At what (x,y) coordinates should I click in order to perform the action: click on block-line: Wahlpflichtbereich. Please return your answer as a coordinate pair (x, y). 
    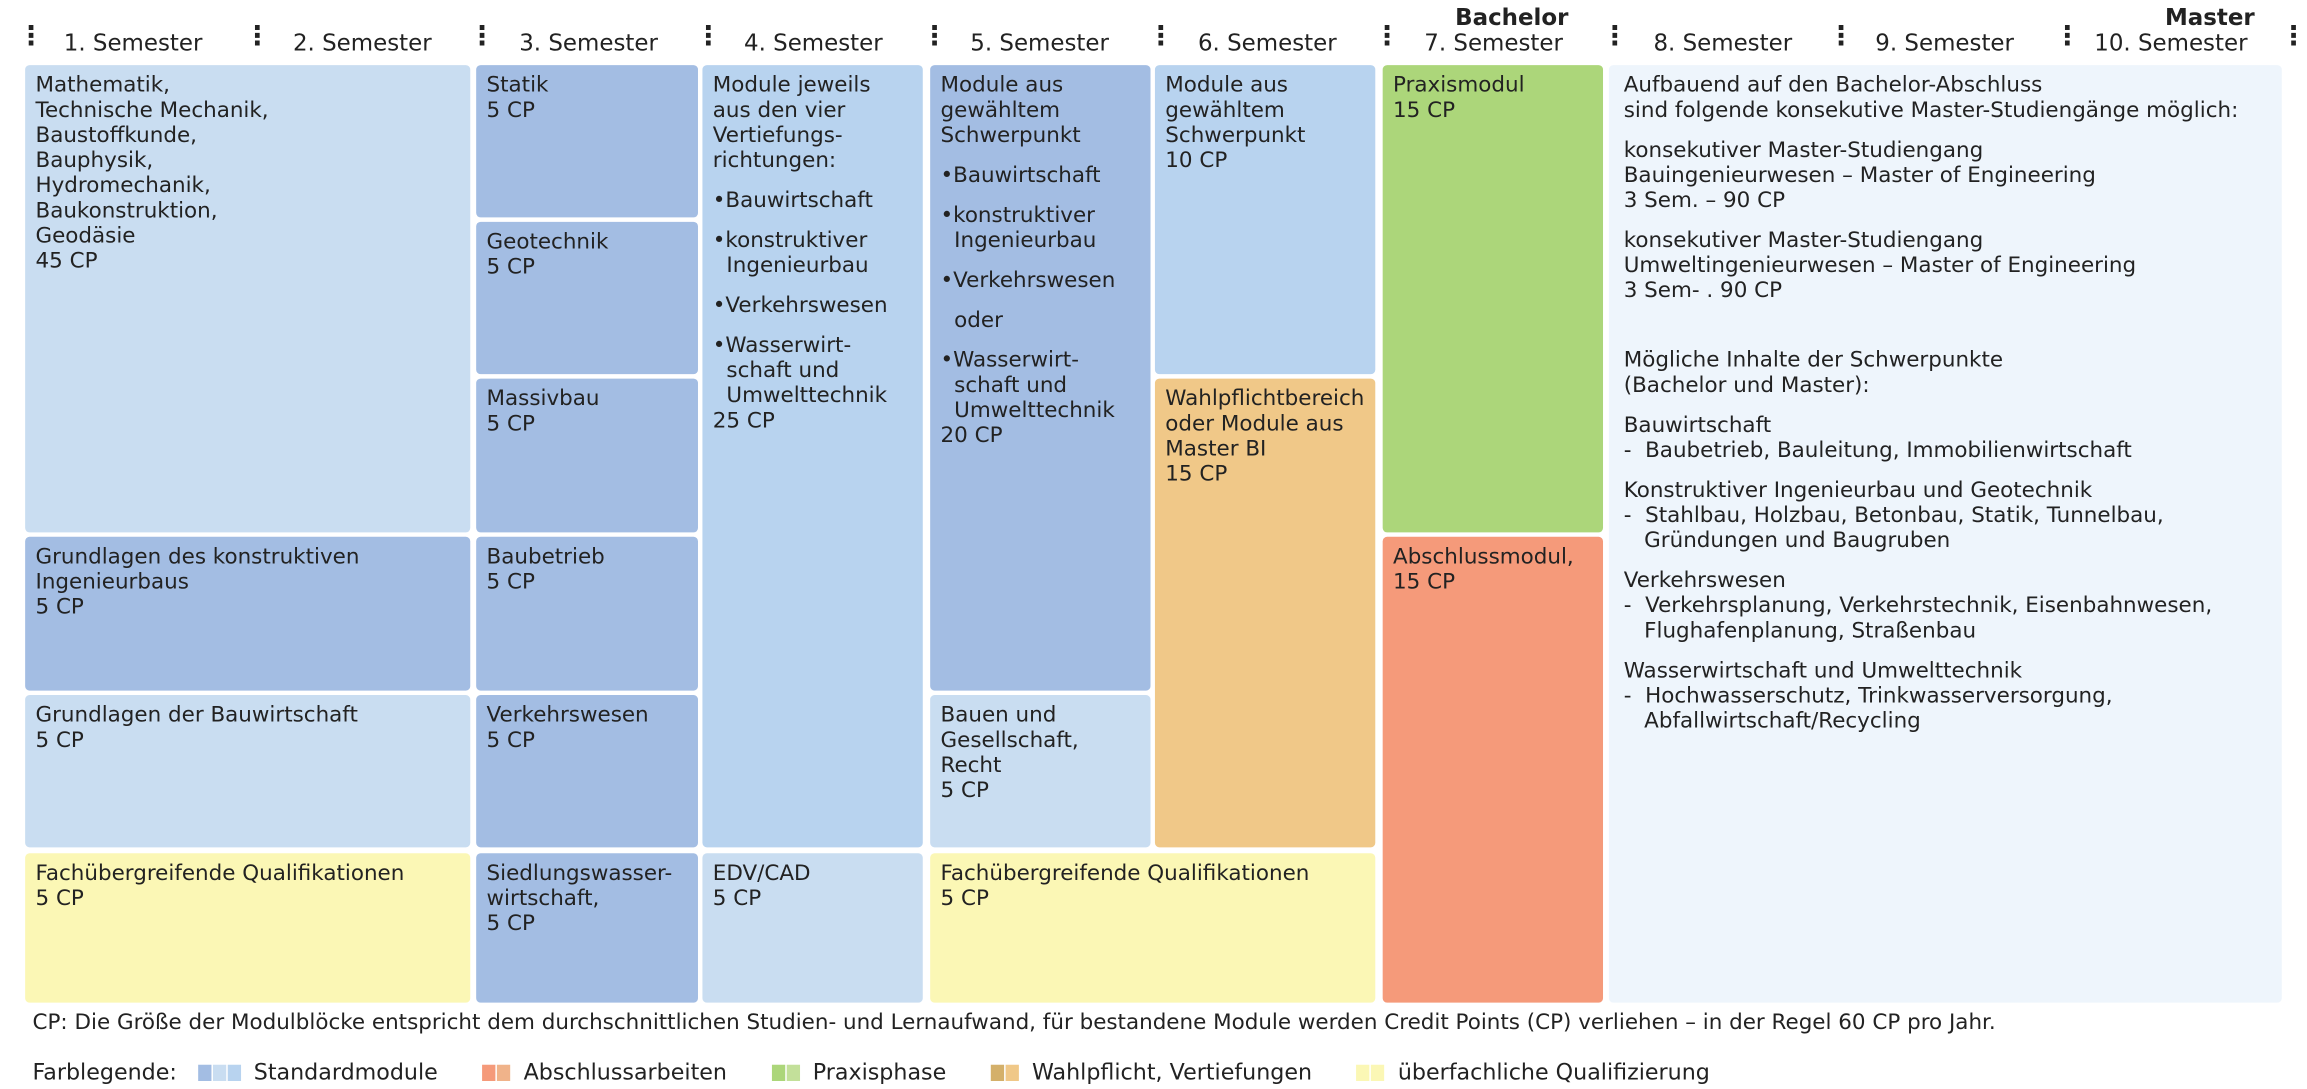
    Looking at the image, I should click on (1265, 399).